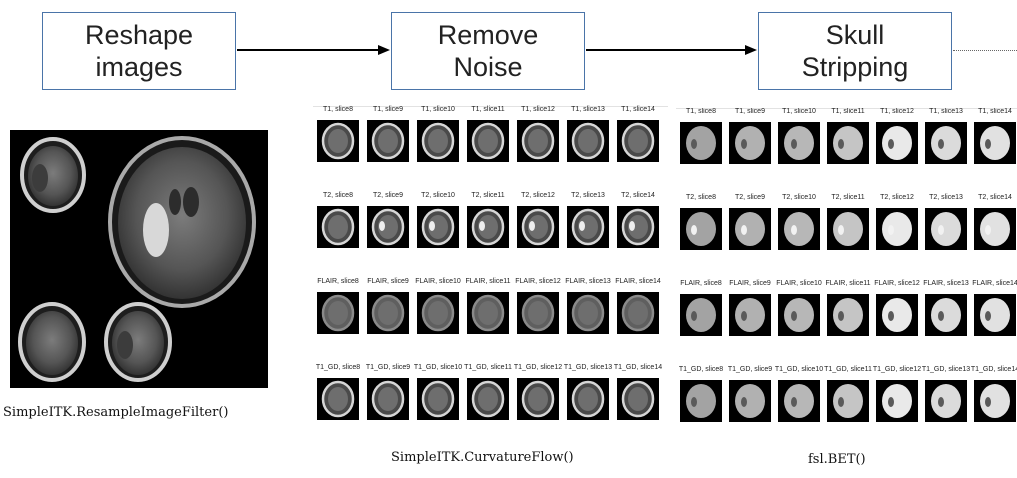 The image size is (1017, 478). I want to click on slice-thumbnail: T1, slice8, so click(701, 143).